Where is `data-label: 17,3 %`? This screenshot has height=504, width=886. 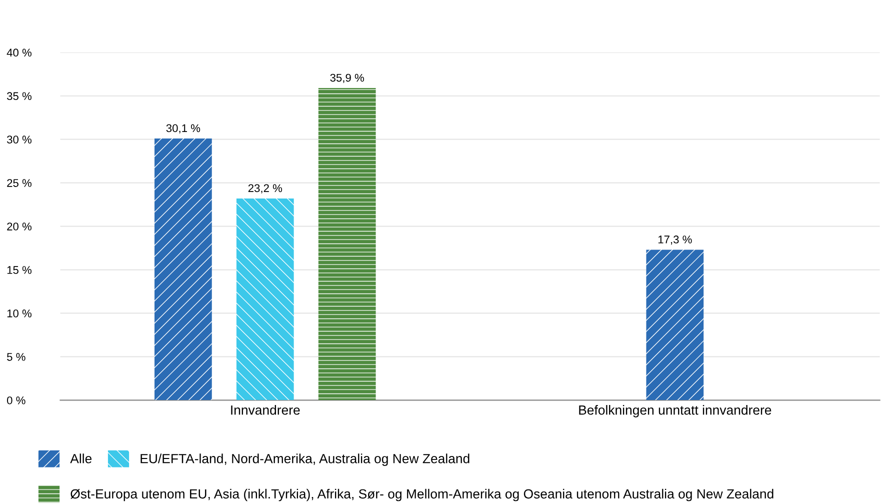 data-label: 17,3 % is located at coordinates (675, 240).